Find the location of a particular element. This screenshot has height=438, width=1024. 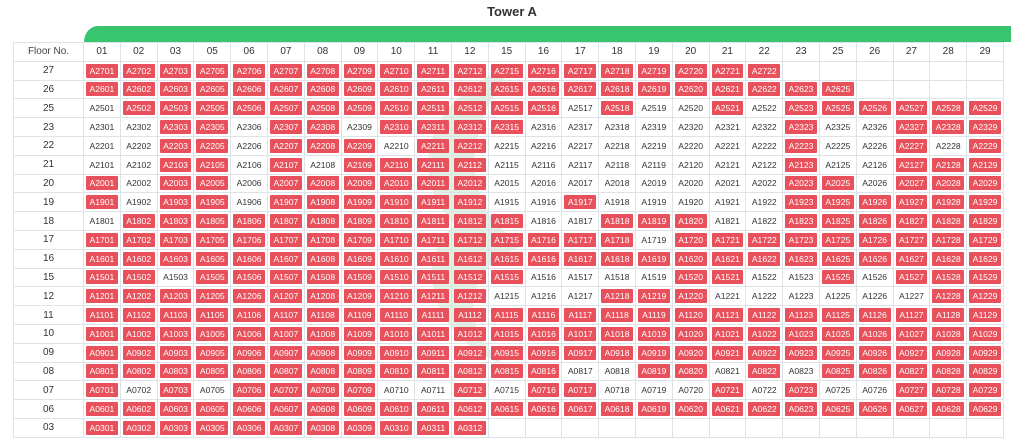

unit-cell: A2605 is located at coordinates (212, 89).